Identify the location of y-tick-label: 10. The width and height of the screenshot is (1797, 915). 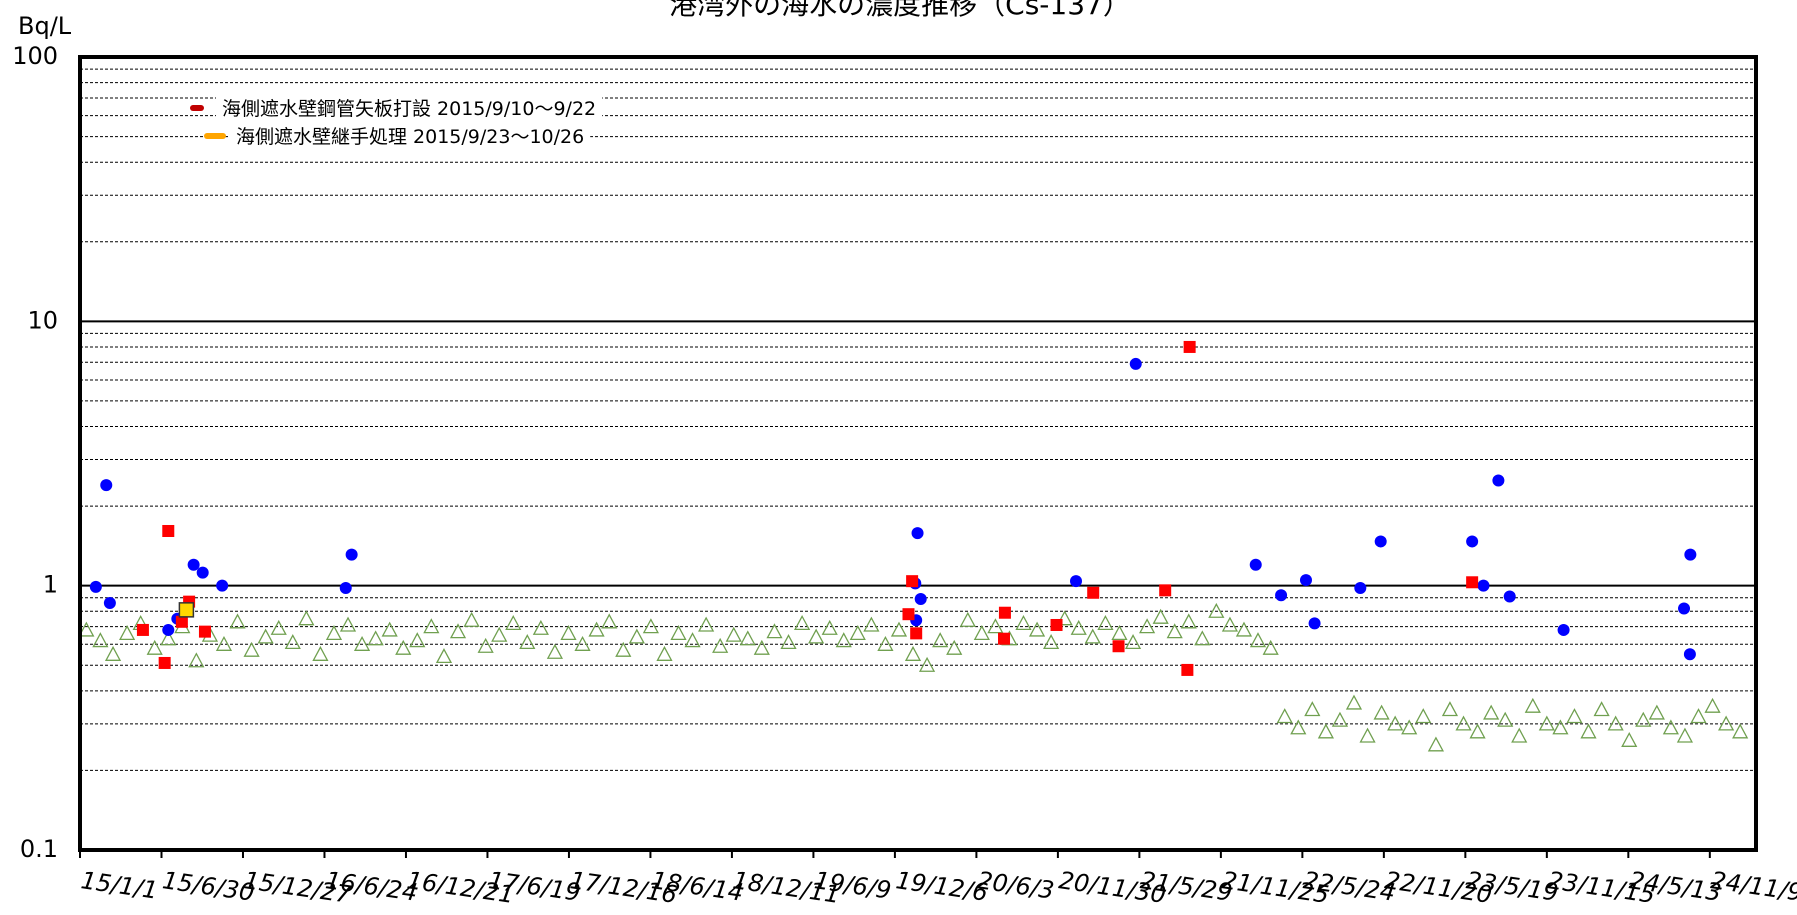
(42, 320).